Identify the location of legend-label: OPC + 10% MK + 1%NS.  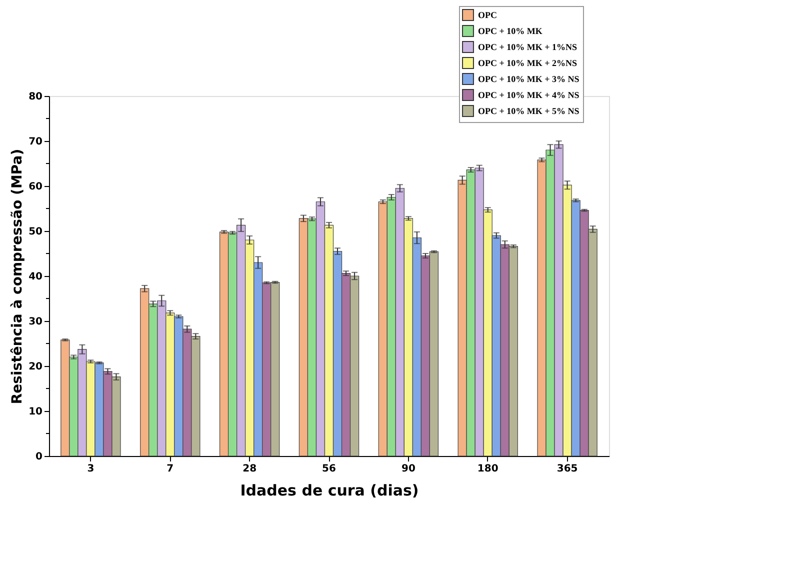
(528, 47).